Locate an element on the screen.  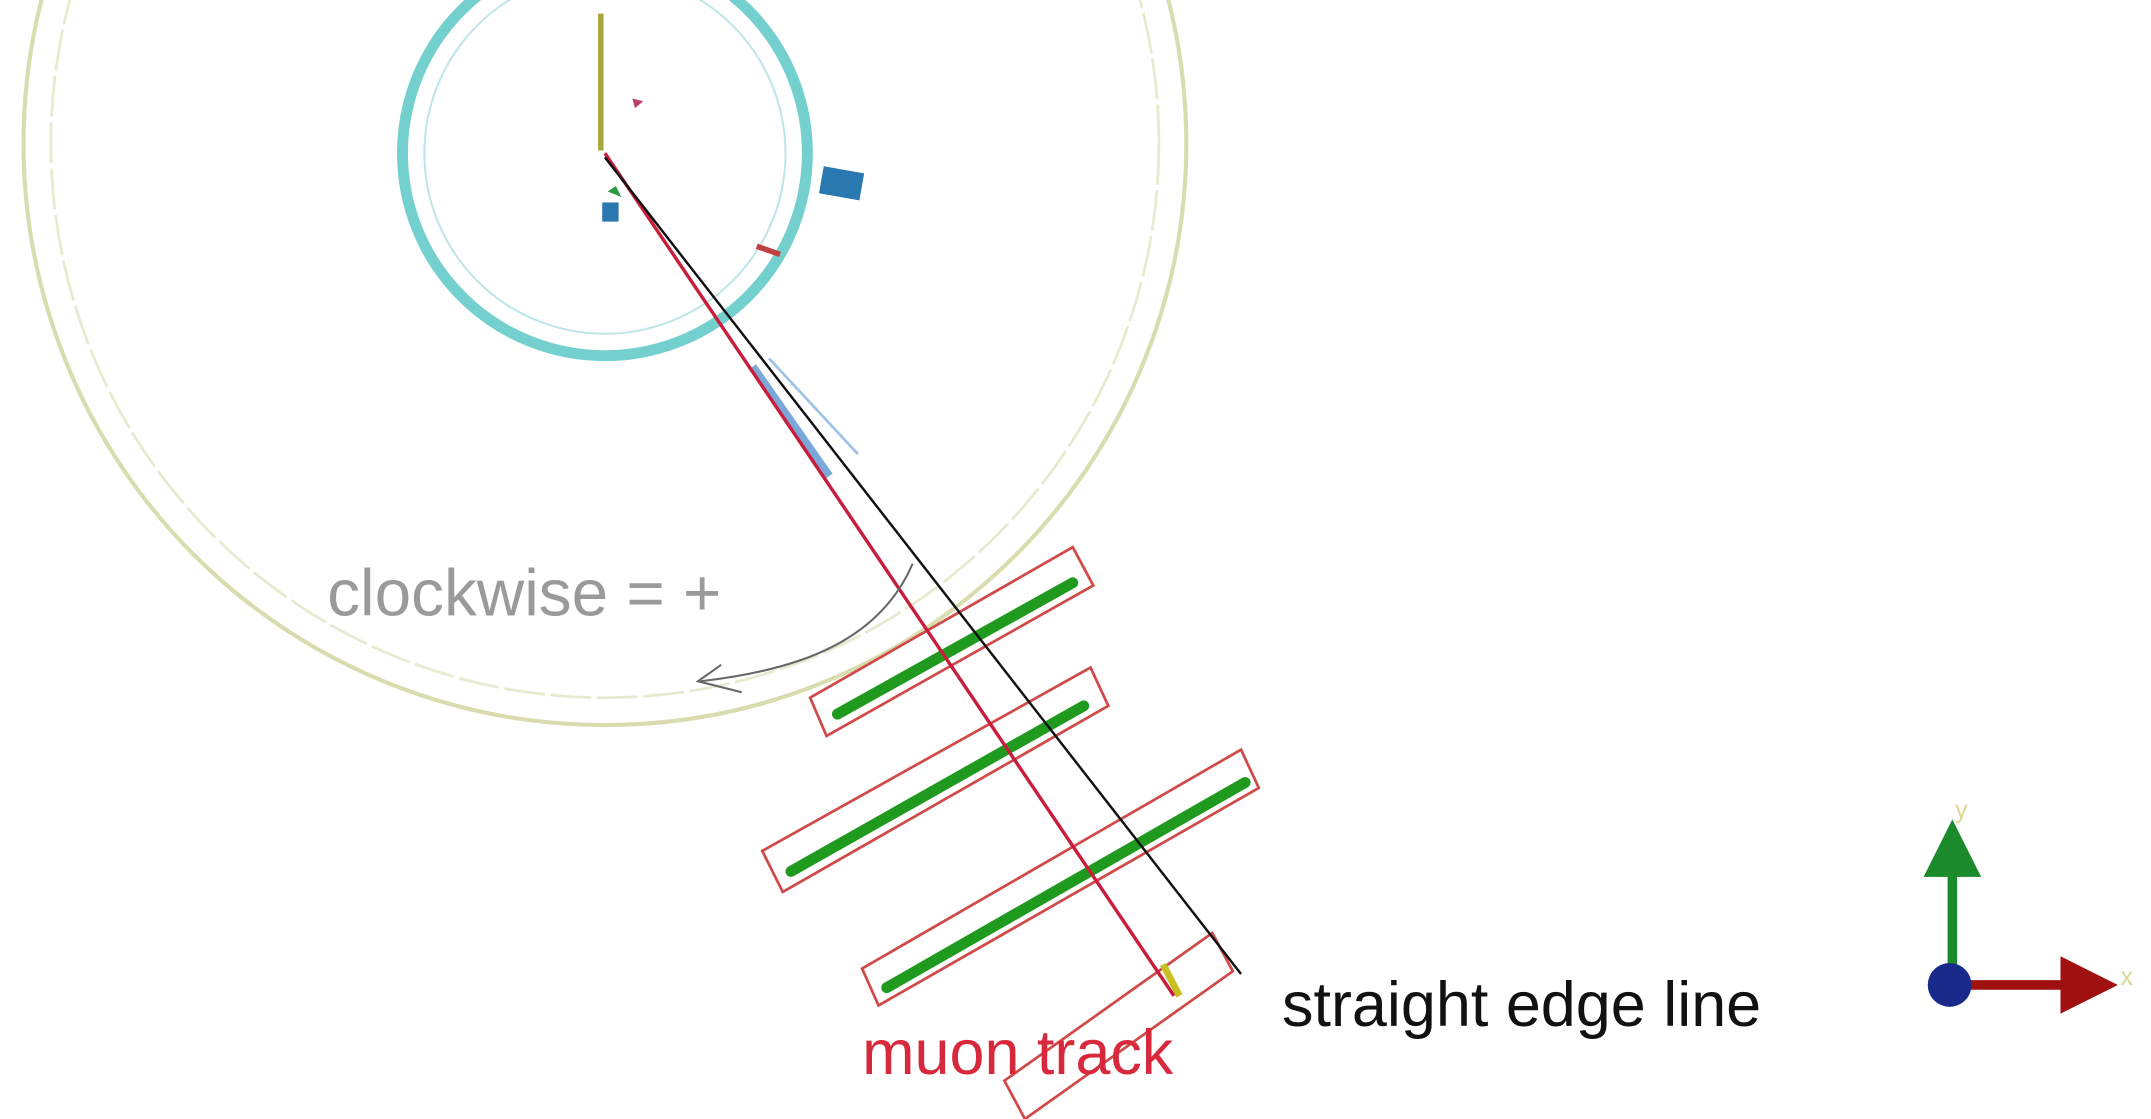
segments is located at coordinates (1018, 785).